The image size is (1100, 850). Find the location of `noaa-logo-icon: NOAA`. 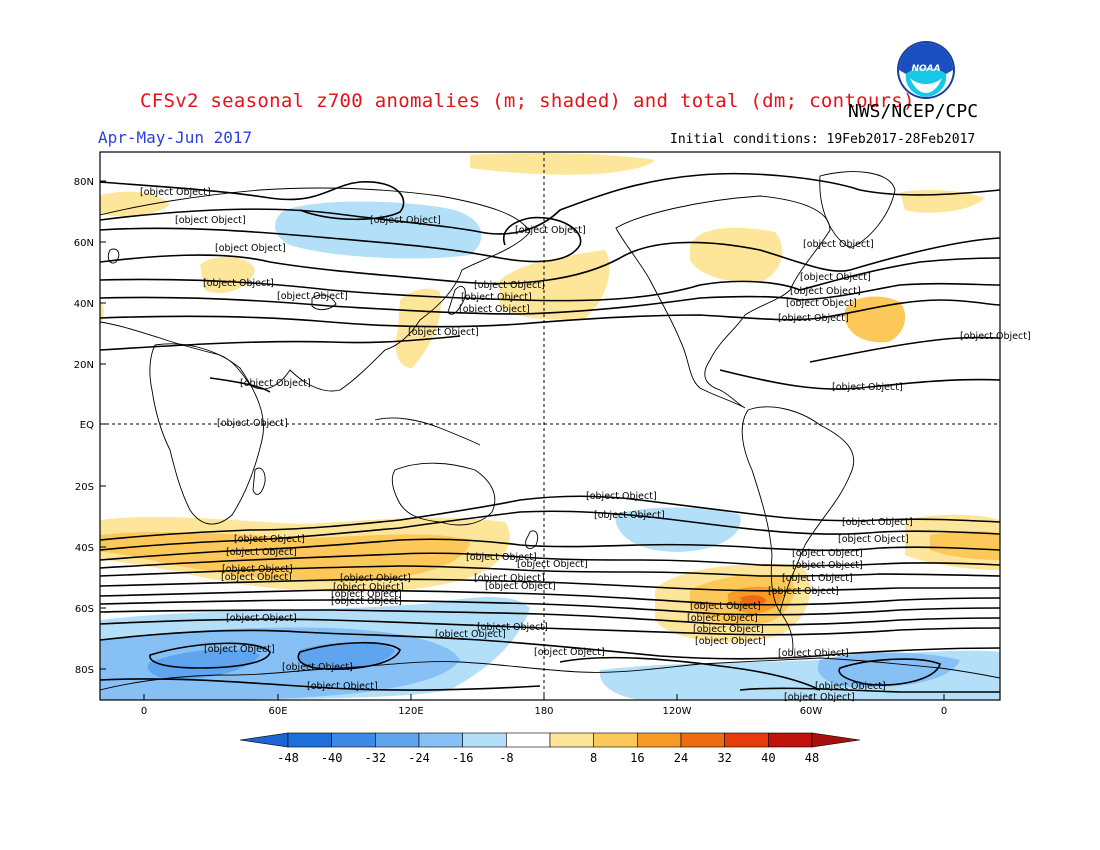

noaa-logo-icon: NOAA is located at coordinates (926, 70).